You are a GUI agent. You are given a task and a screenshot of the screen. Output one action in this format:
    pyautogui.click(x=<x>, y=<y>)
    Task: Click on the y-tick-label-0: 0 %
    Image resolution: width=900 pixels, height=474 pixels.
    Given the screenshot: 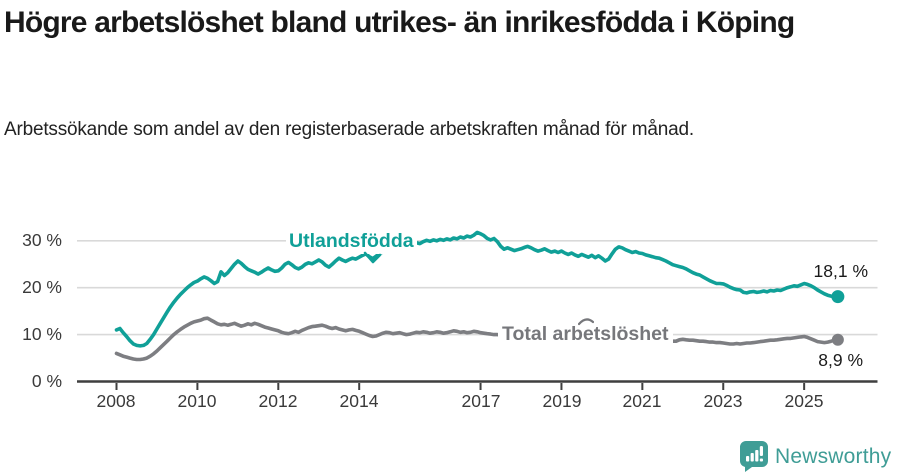 What is the action you would take?
    pyautogui.click(x=46, y=381)
    